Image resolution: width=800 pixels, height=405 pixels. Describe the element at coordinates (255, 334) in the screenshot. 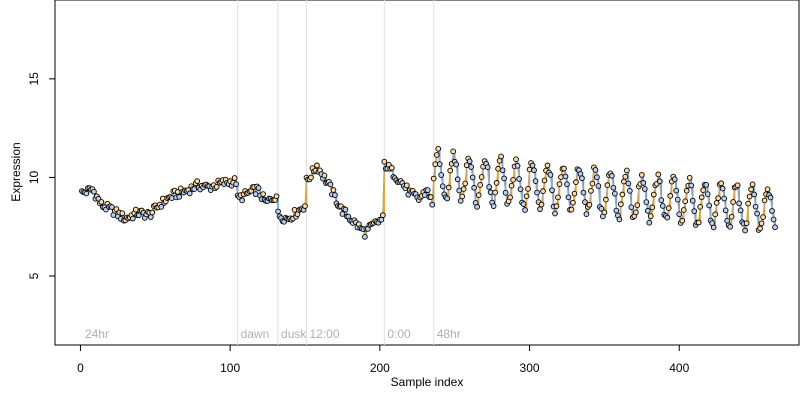

I see `divider-label: dawn` at that location.